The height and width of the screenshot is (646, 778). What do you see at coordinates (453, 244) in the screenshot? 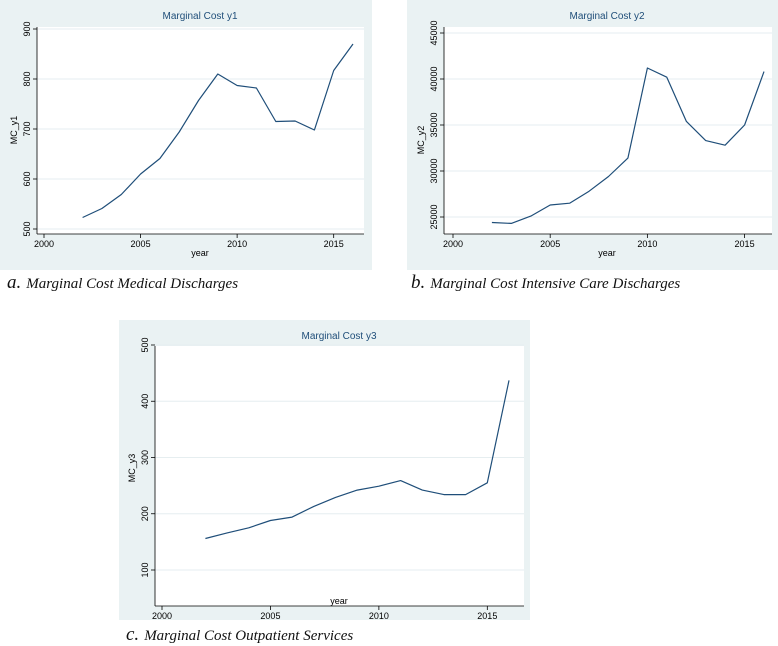
I see `x-tick-label-b: 2000` at bounding box center [453, 244].